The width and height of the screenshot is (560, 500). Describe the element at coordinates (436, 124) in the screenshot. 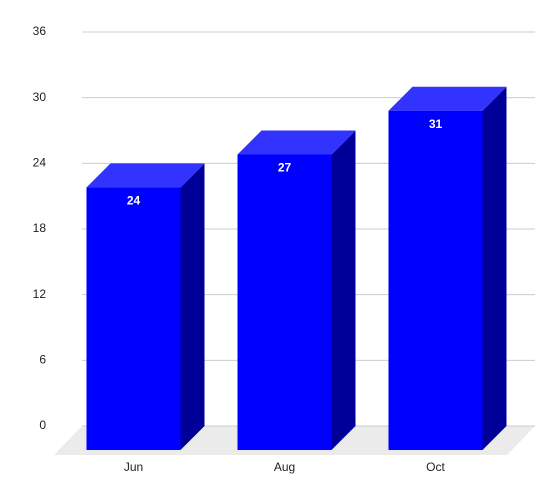

I see `data-label: 31` at that location.